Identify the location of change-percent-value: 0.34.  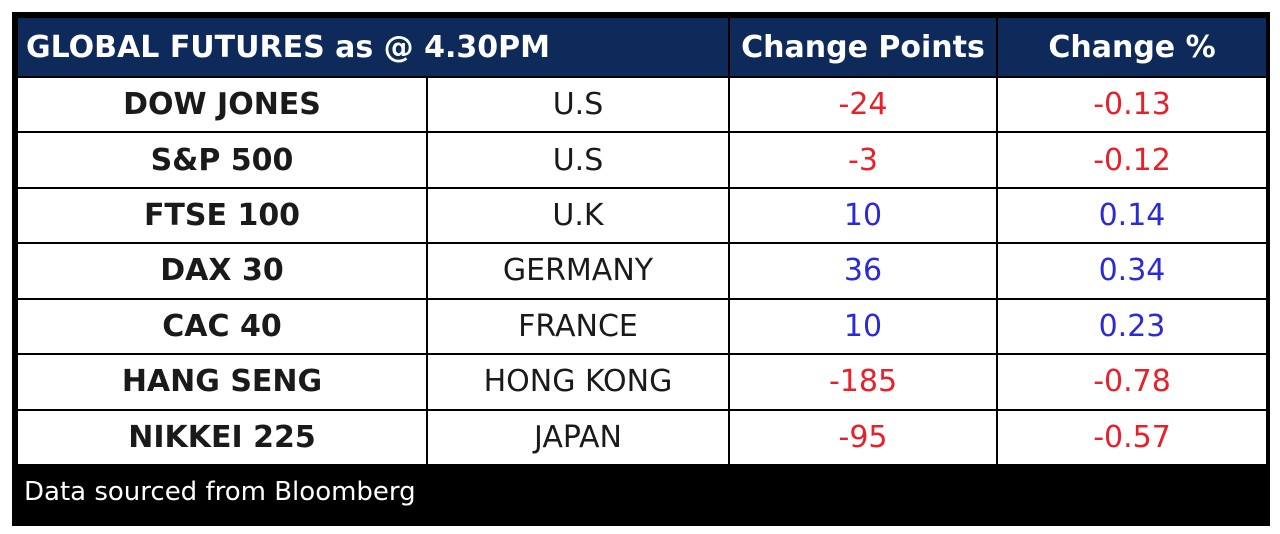
(1132, 271).